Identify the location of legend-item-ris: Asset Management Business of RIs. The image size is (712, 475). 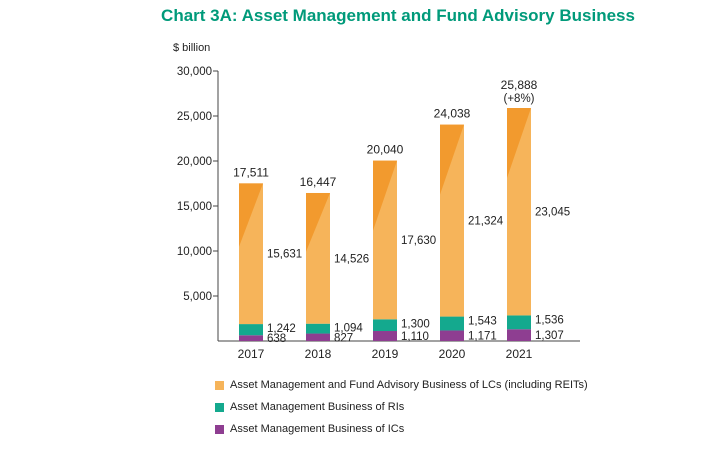
(401, 407).